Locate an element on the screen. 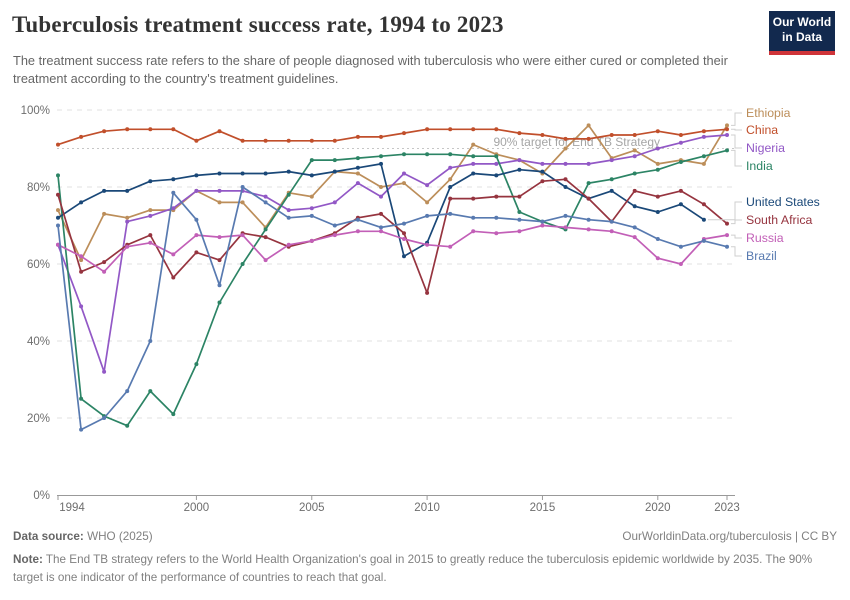 The width and height of the screenshot is (850, 600). data-point-china-1998 is located at coordinates (150, 129).